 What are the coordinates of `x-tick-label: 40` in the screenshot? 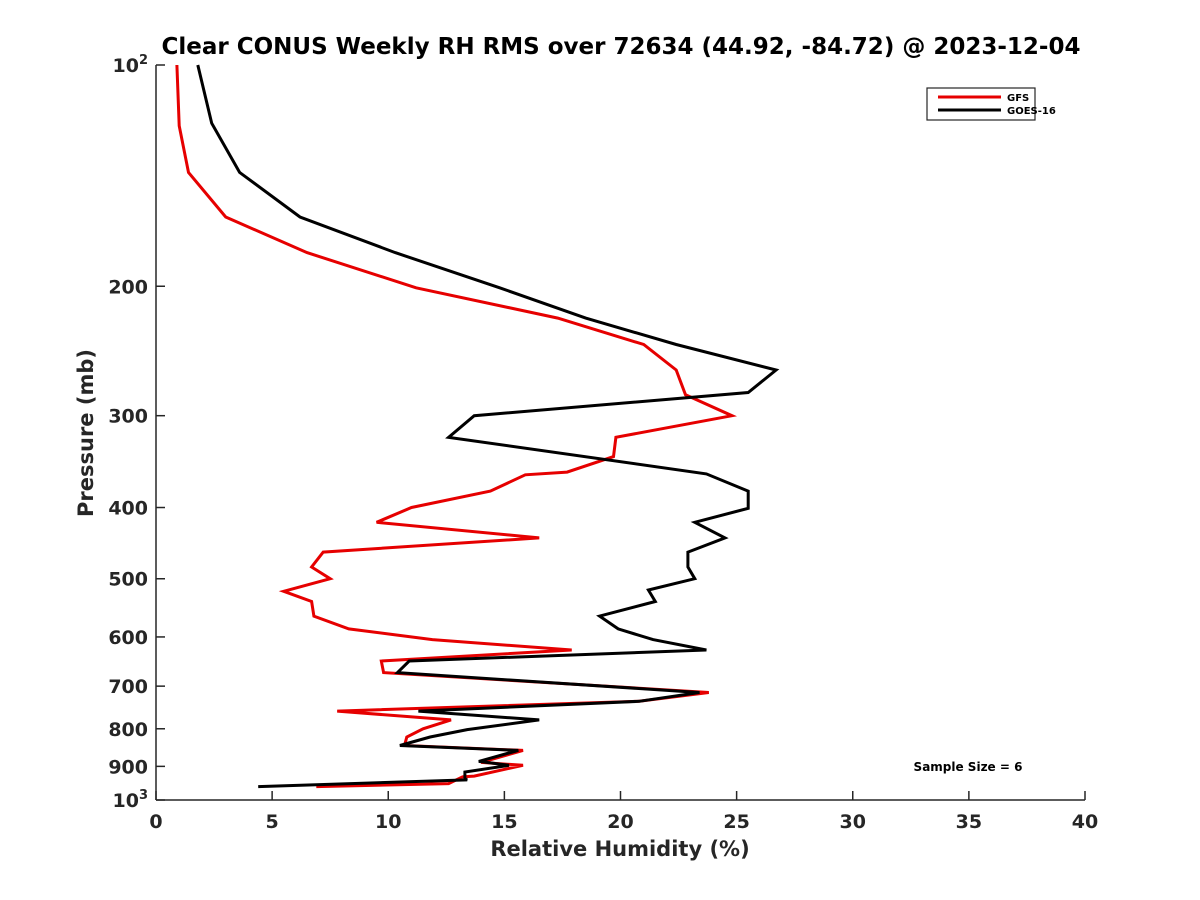 It's located at (1085, 822).